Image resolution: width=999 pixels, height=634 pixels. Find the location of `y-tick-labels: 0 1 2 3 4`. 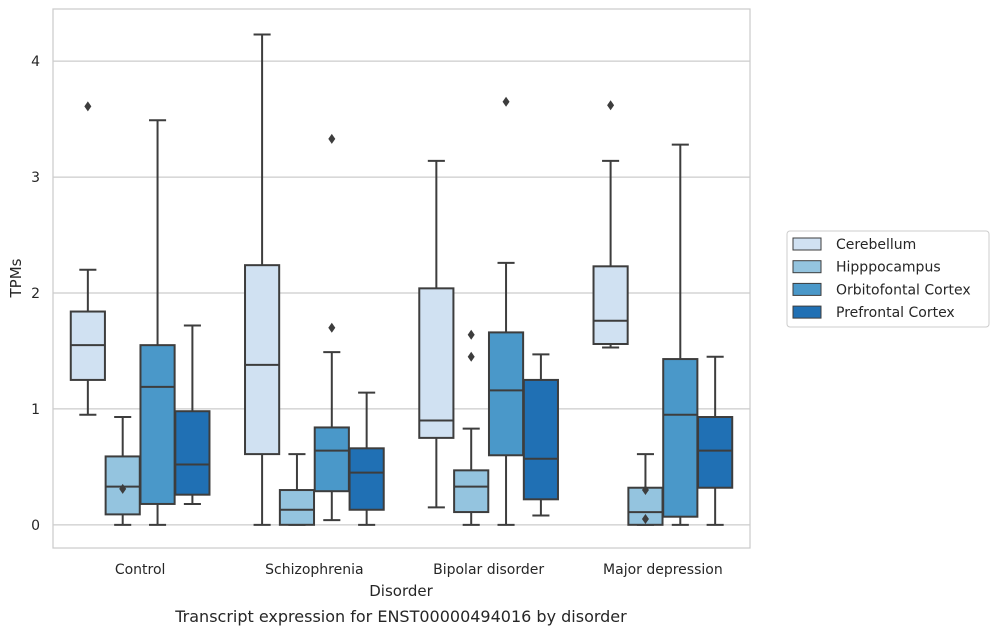

y-tick-labels: 0 1 2 3 4 is located at coordinates (35, 294).